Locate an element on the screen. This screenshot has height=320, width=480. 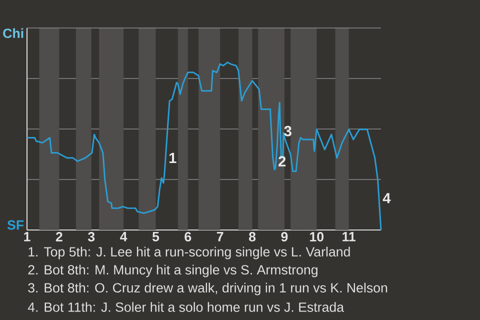
annotation: 2 is located at coordinates (282, 161).